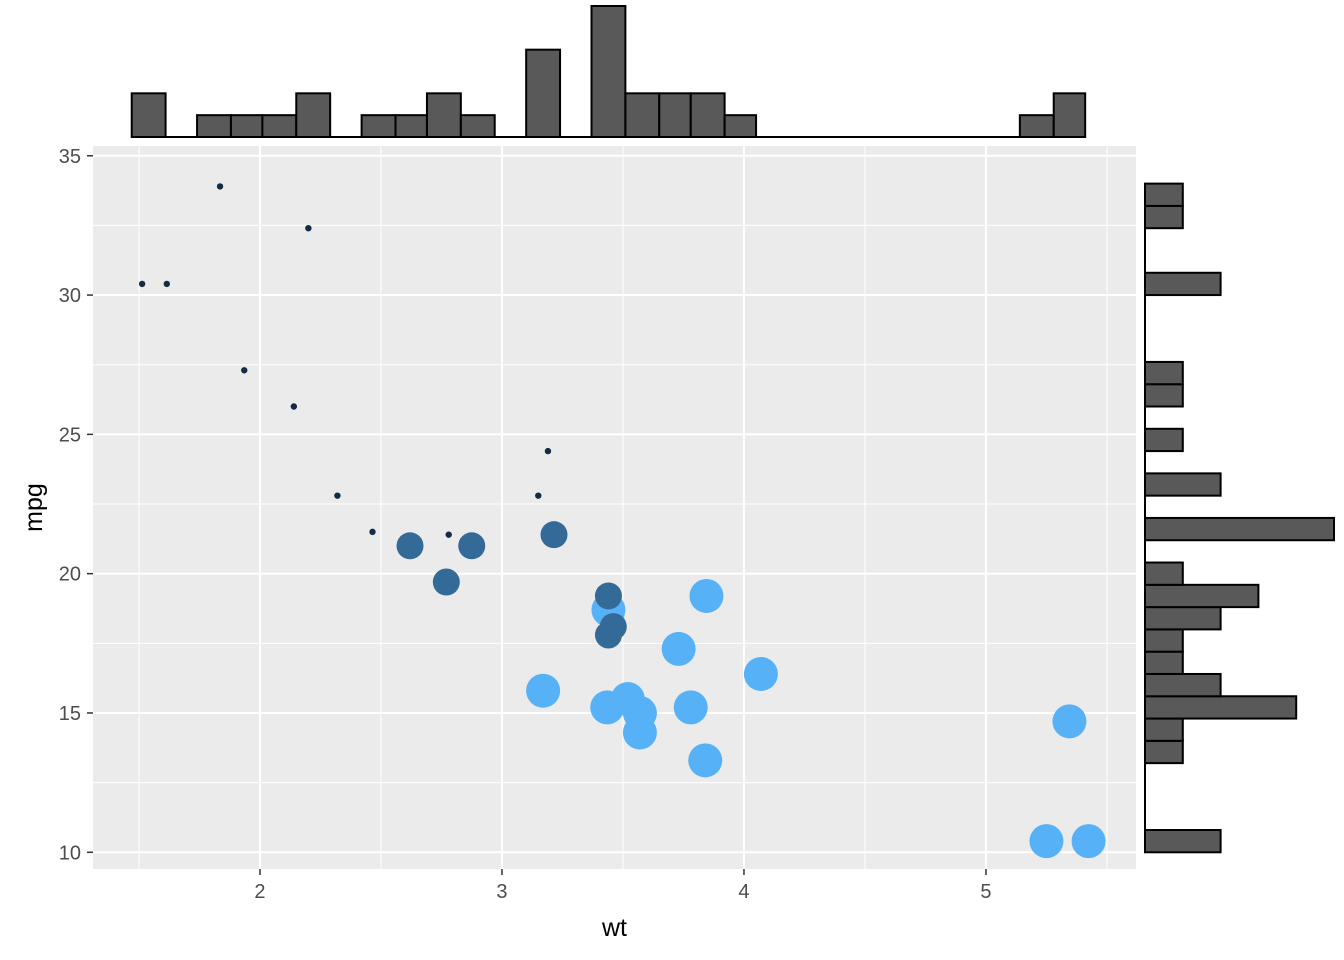 This screenshot has width=1344, height=960. What do you see at coordinates (70, 157) in the screenshot?
I see `y-tick-label: 35` at bounding box center [70, 157].